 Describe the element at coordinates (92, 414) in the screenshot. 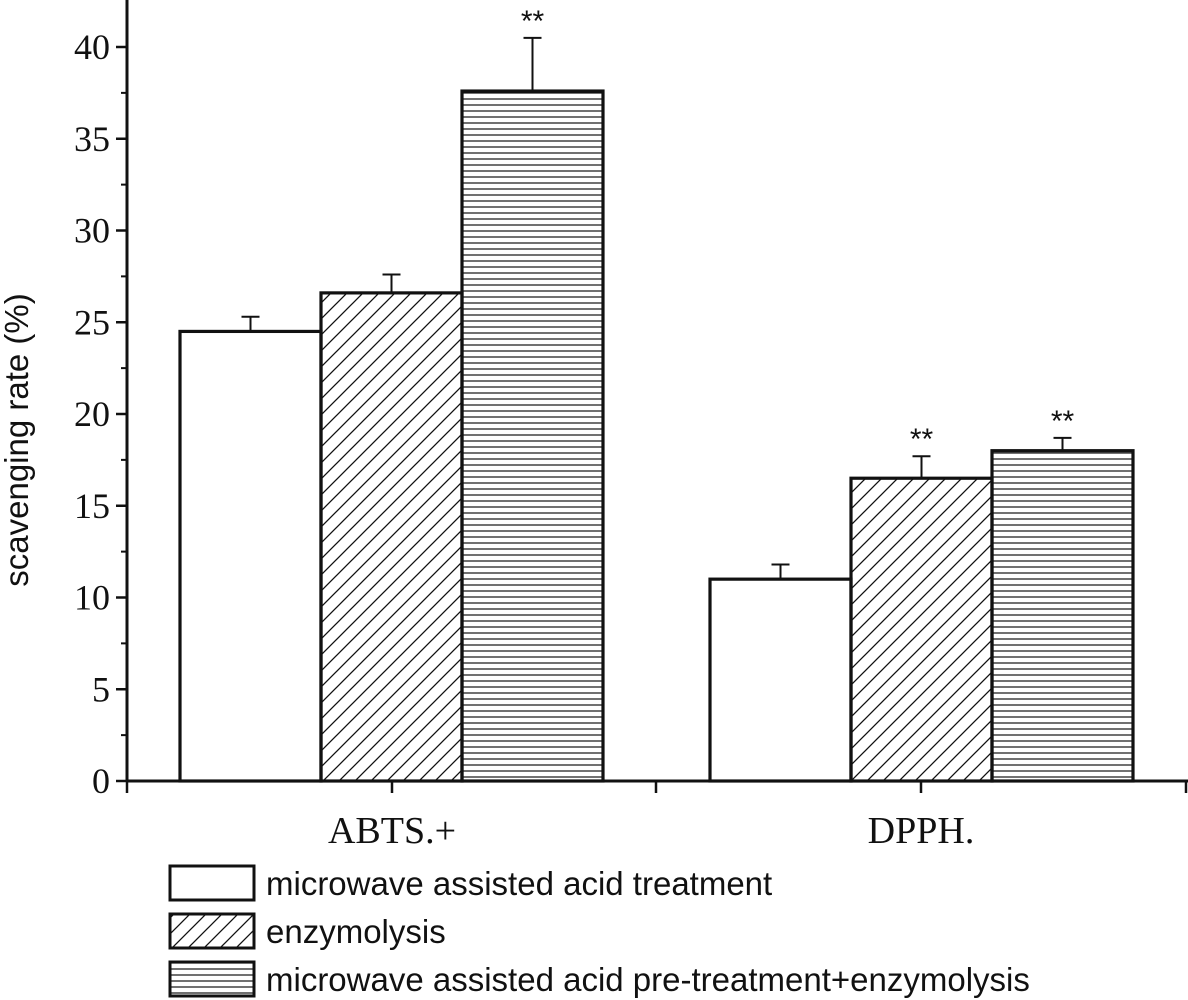

I see `y-tick-label: 20` at that location.